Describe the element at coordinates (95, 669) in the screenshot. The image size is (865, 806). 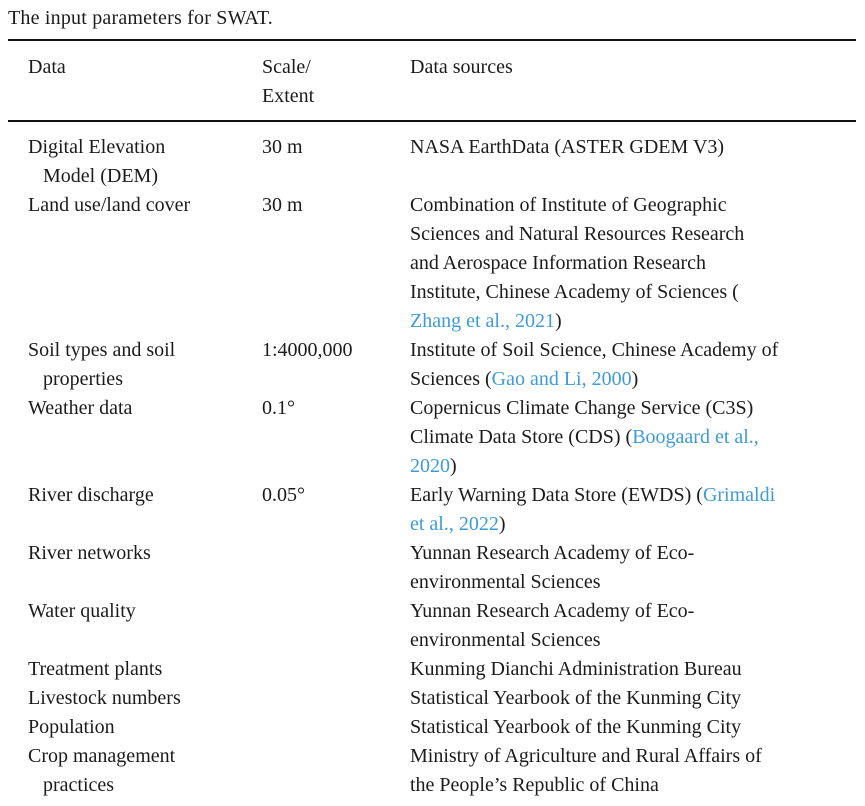
I see `cell-data: Treatment plants` at that location.